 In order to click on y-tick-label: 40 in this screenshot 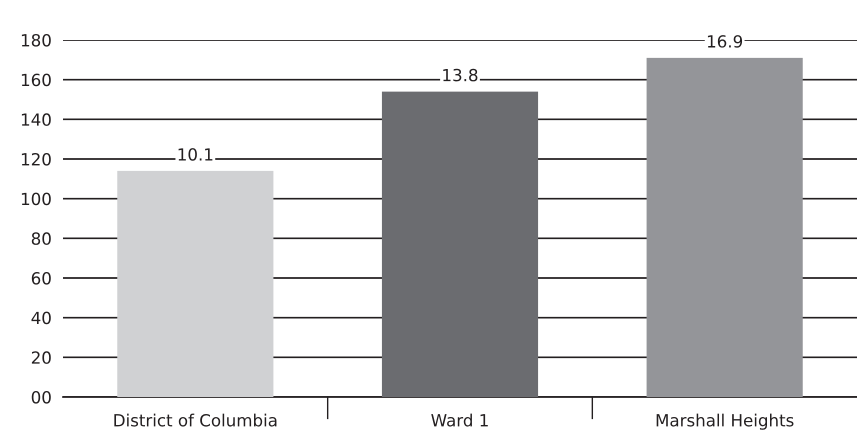, I will do `click(41, 318)`.